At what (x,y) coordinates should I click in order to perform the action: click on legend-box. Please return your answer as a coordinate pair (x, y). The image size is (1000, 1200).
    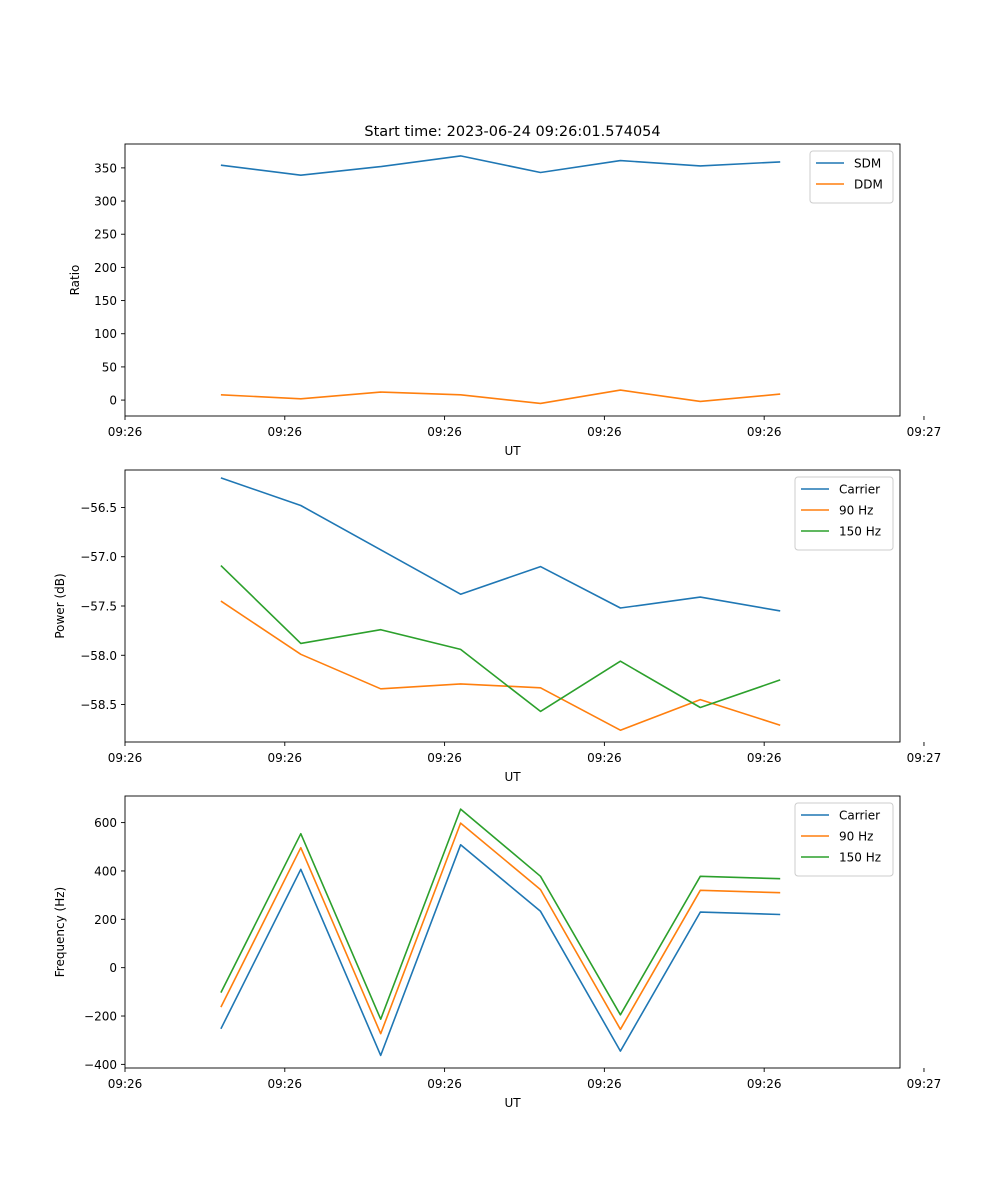
    Looking at the image, I should click on (851, 177).